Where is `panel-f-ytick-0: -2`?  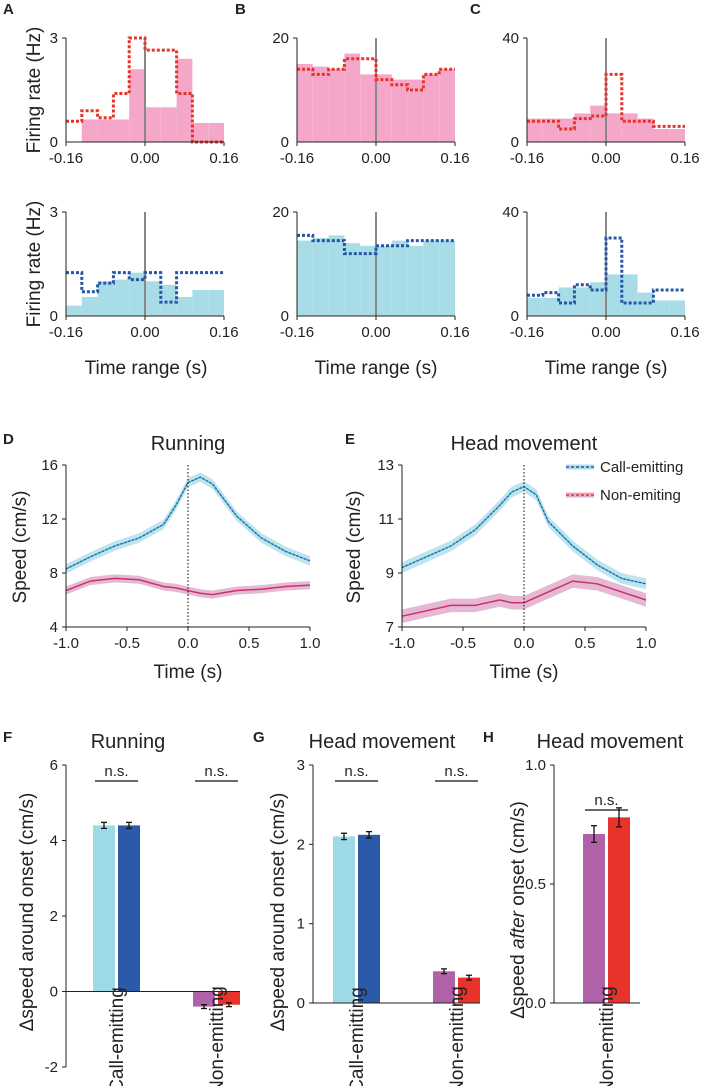 panel-f-ytick-0: -2 is located at coordinates (51, 1067).